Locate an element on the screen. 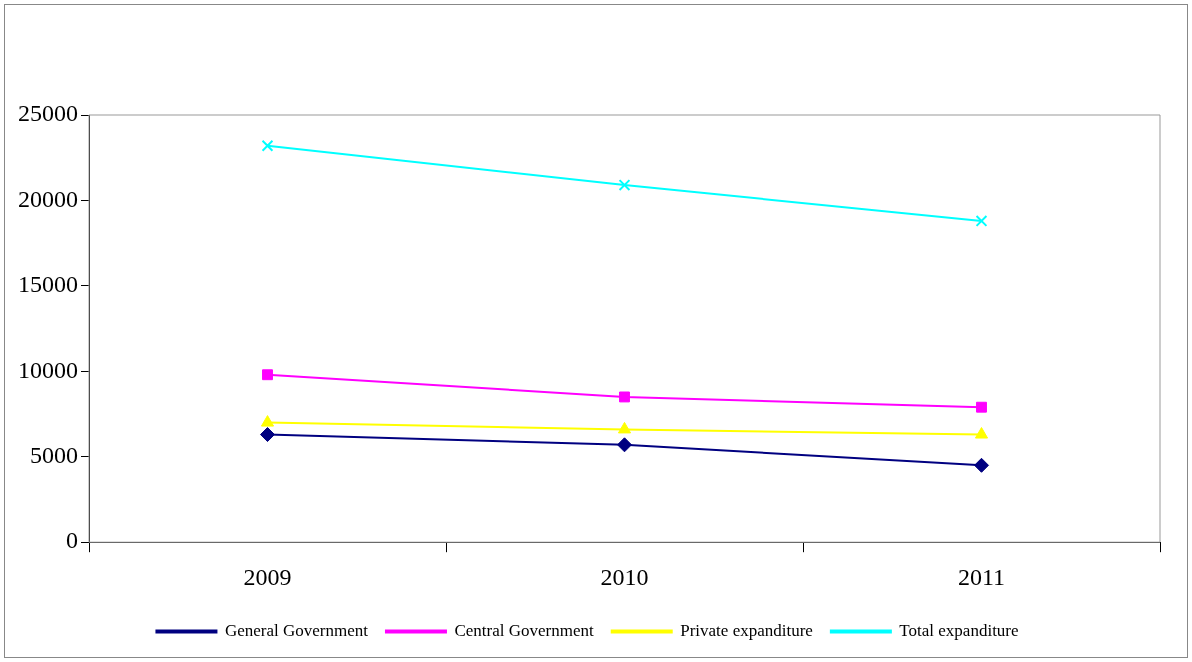  y-tick-label: 10000 is located at coordinates (48, 369).